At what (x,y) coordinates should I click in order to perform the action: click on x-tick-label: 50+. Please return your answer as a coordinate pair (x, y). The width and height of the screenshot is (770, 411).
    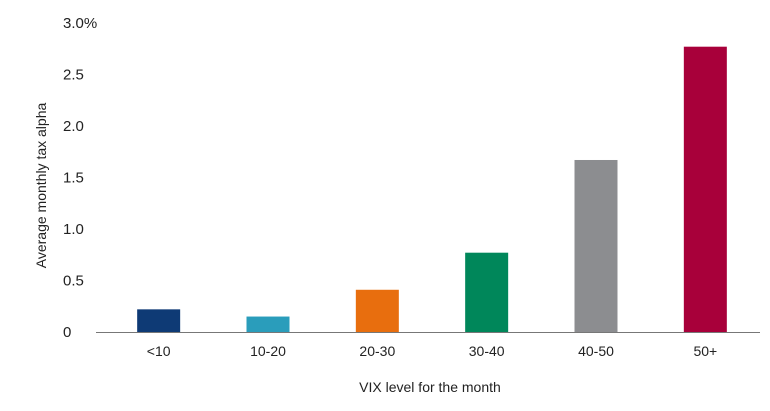
    Looking at the image, I should click on (705, 351).